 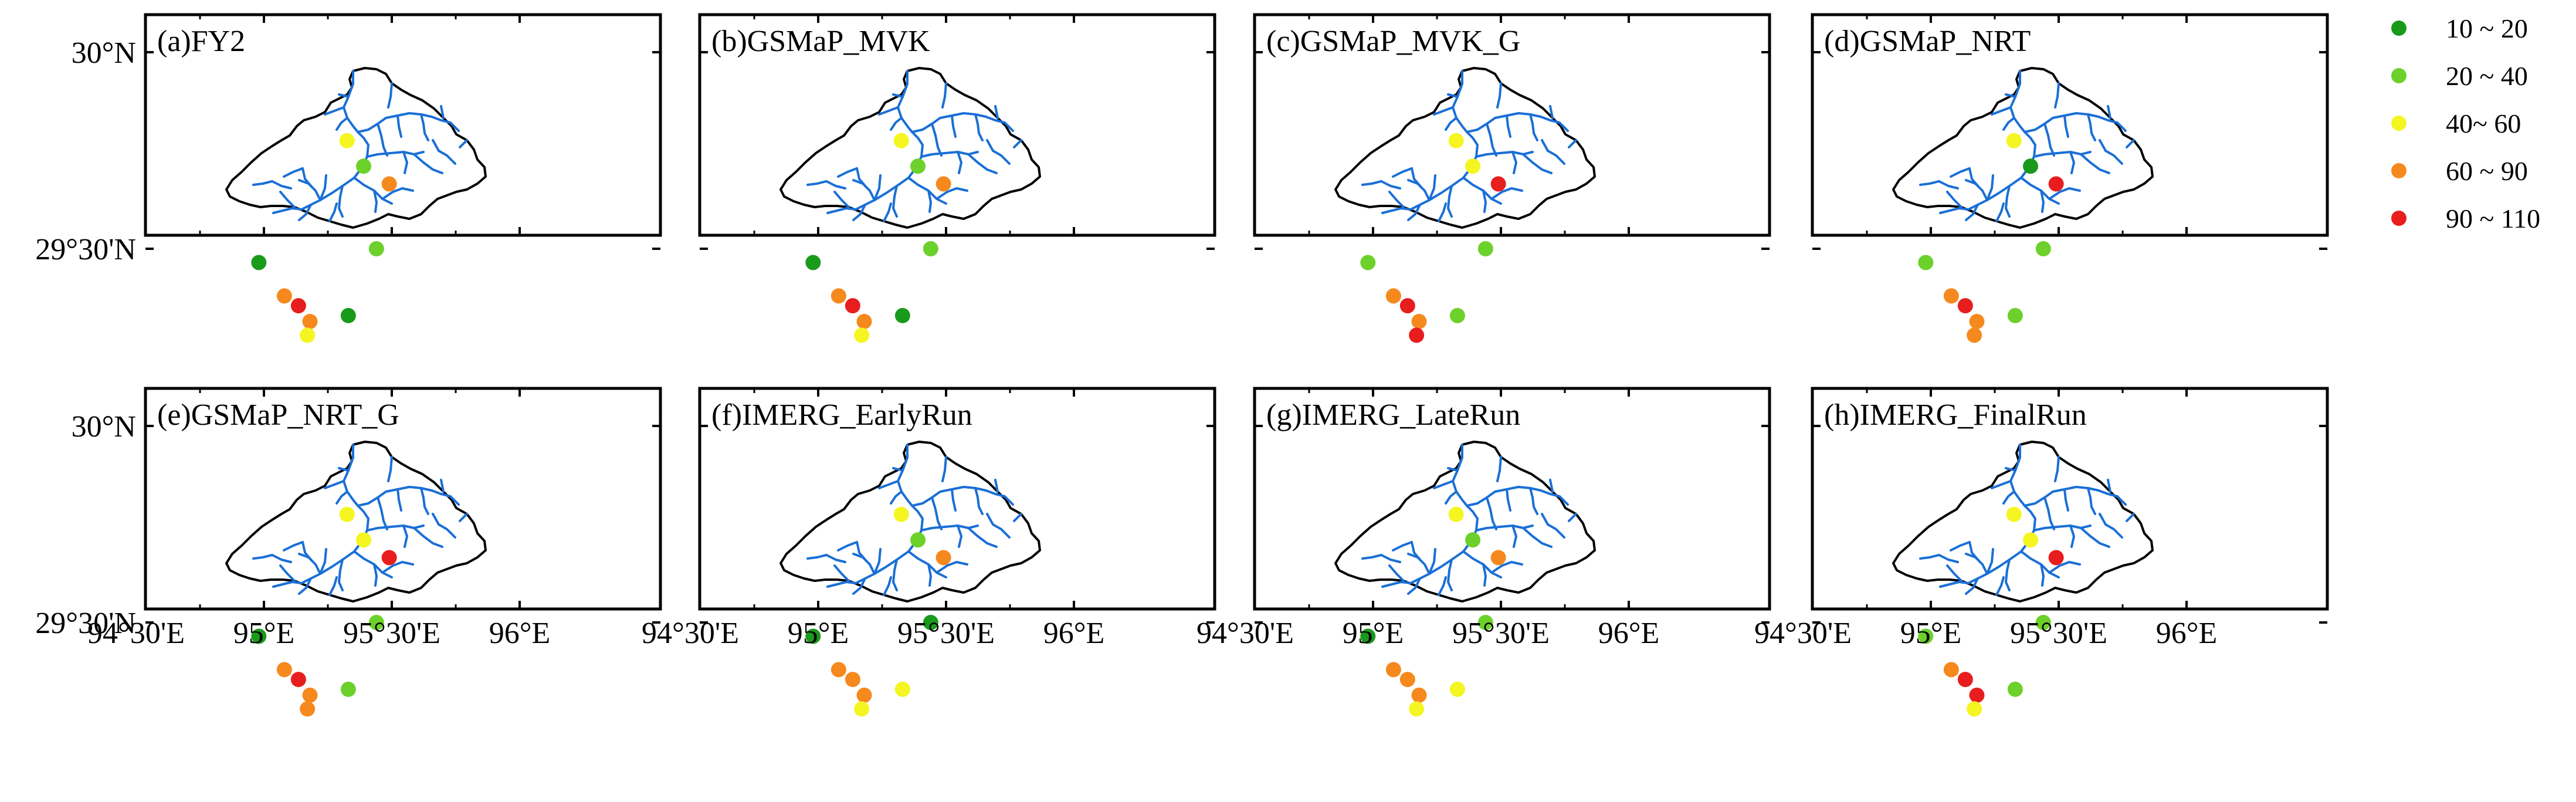 What do you see at coordinates (2483, 123) in the screenshot?
I see `legend-label: 40~ 60` at bounding box center [2483, 123].